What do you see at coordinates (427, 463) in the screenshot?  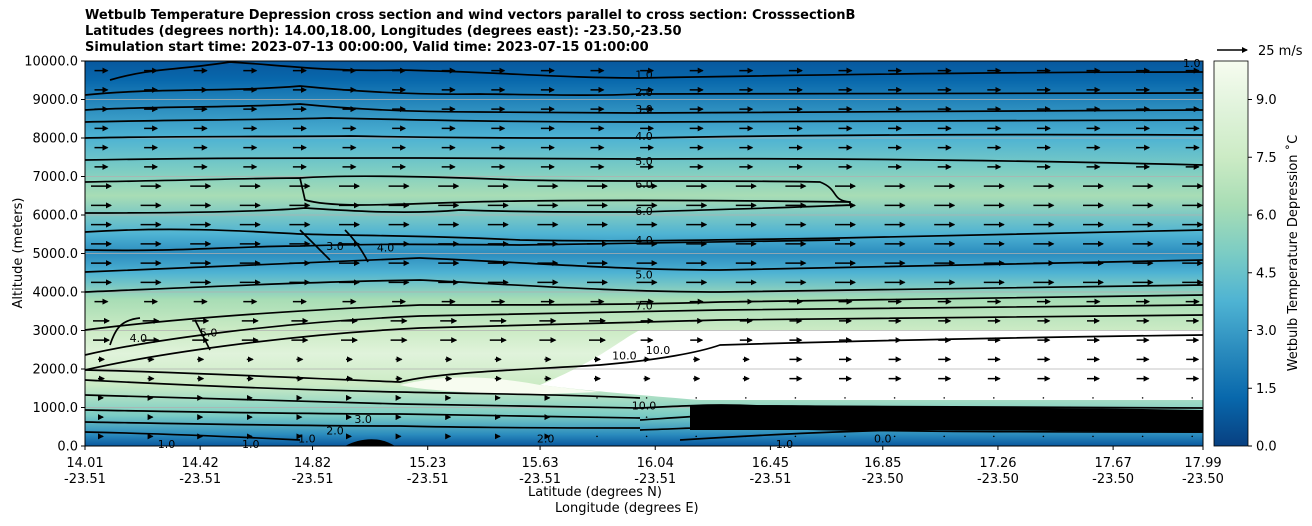 I see `x-tick-label-lat: 15.23` at bounding box center [427, 463].